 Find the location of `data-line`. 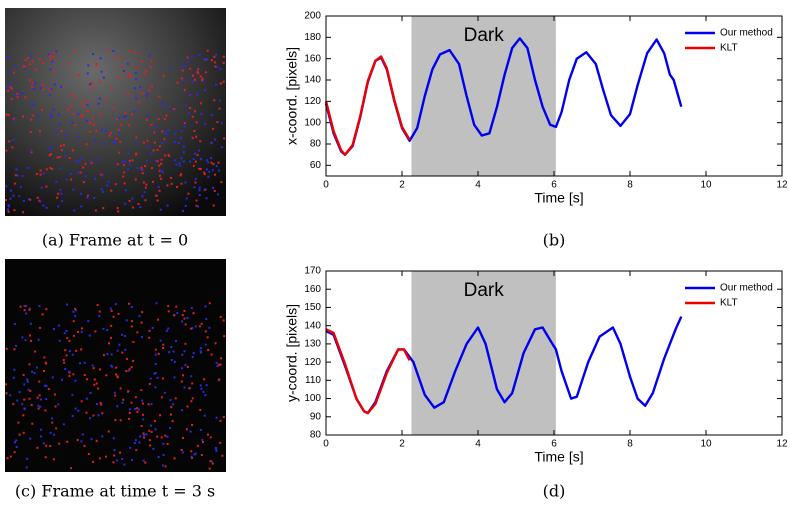

data-line is located at coordinates (367, 105).